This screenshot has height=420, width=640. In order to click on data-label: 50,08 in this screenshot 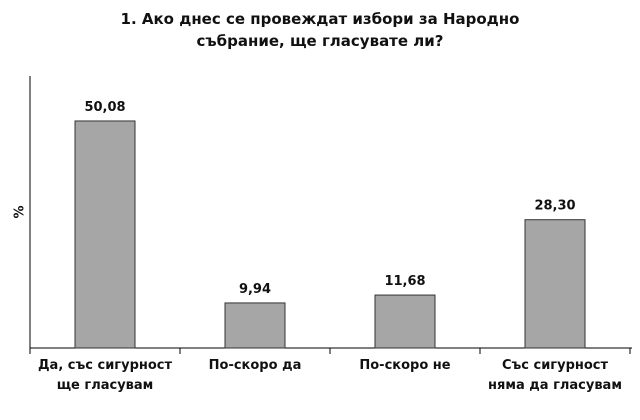, I will do `click(104, 107)`.